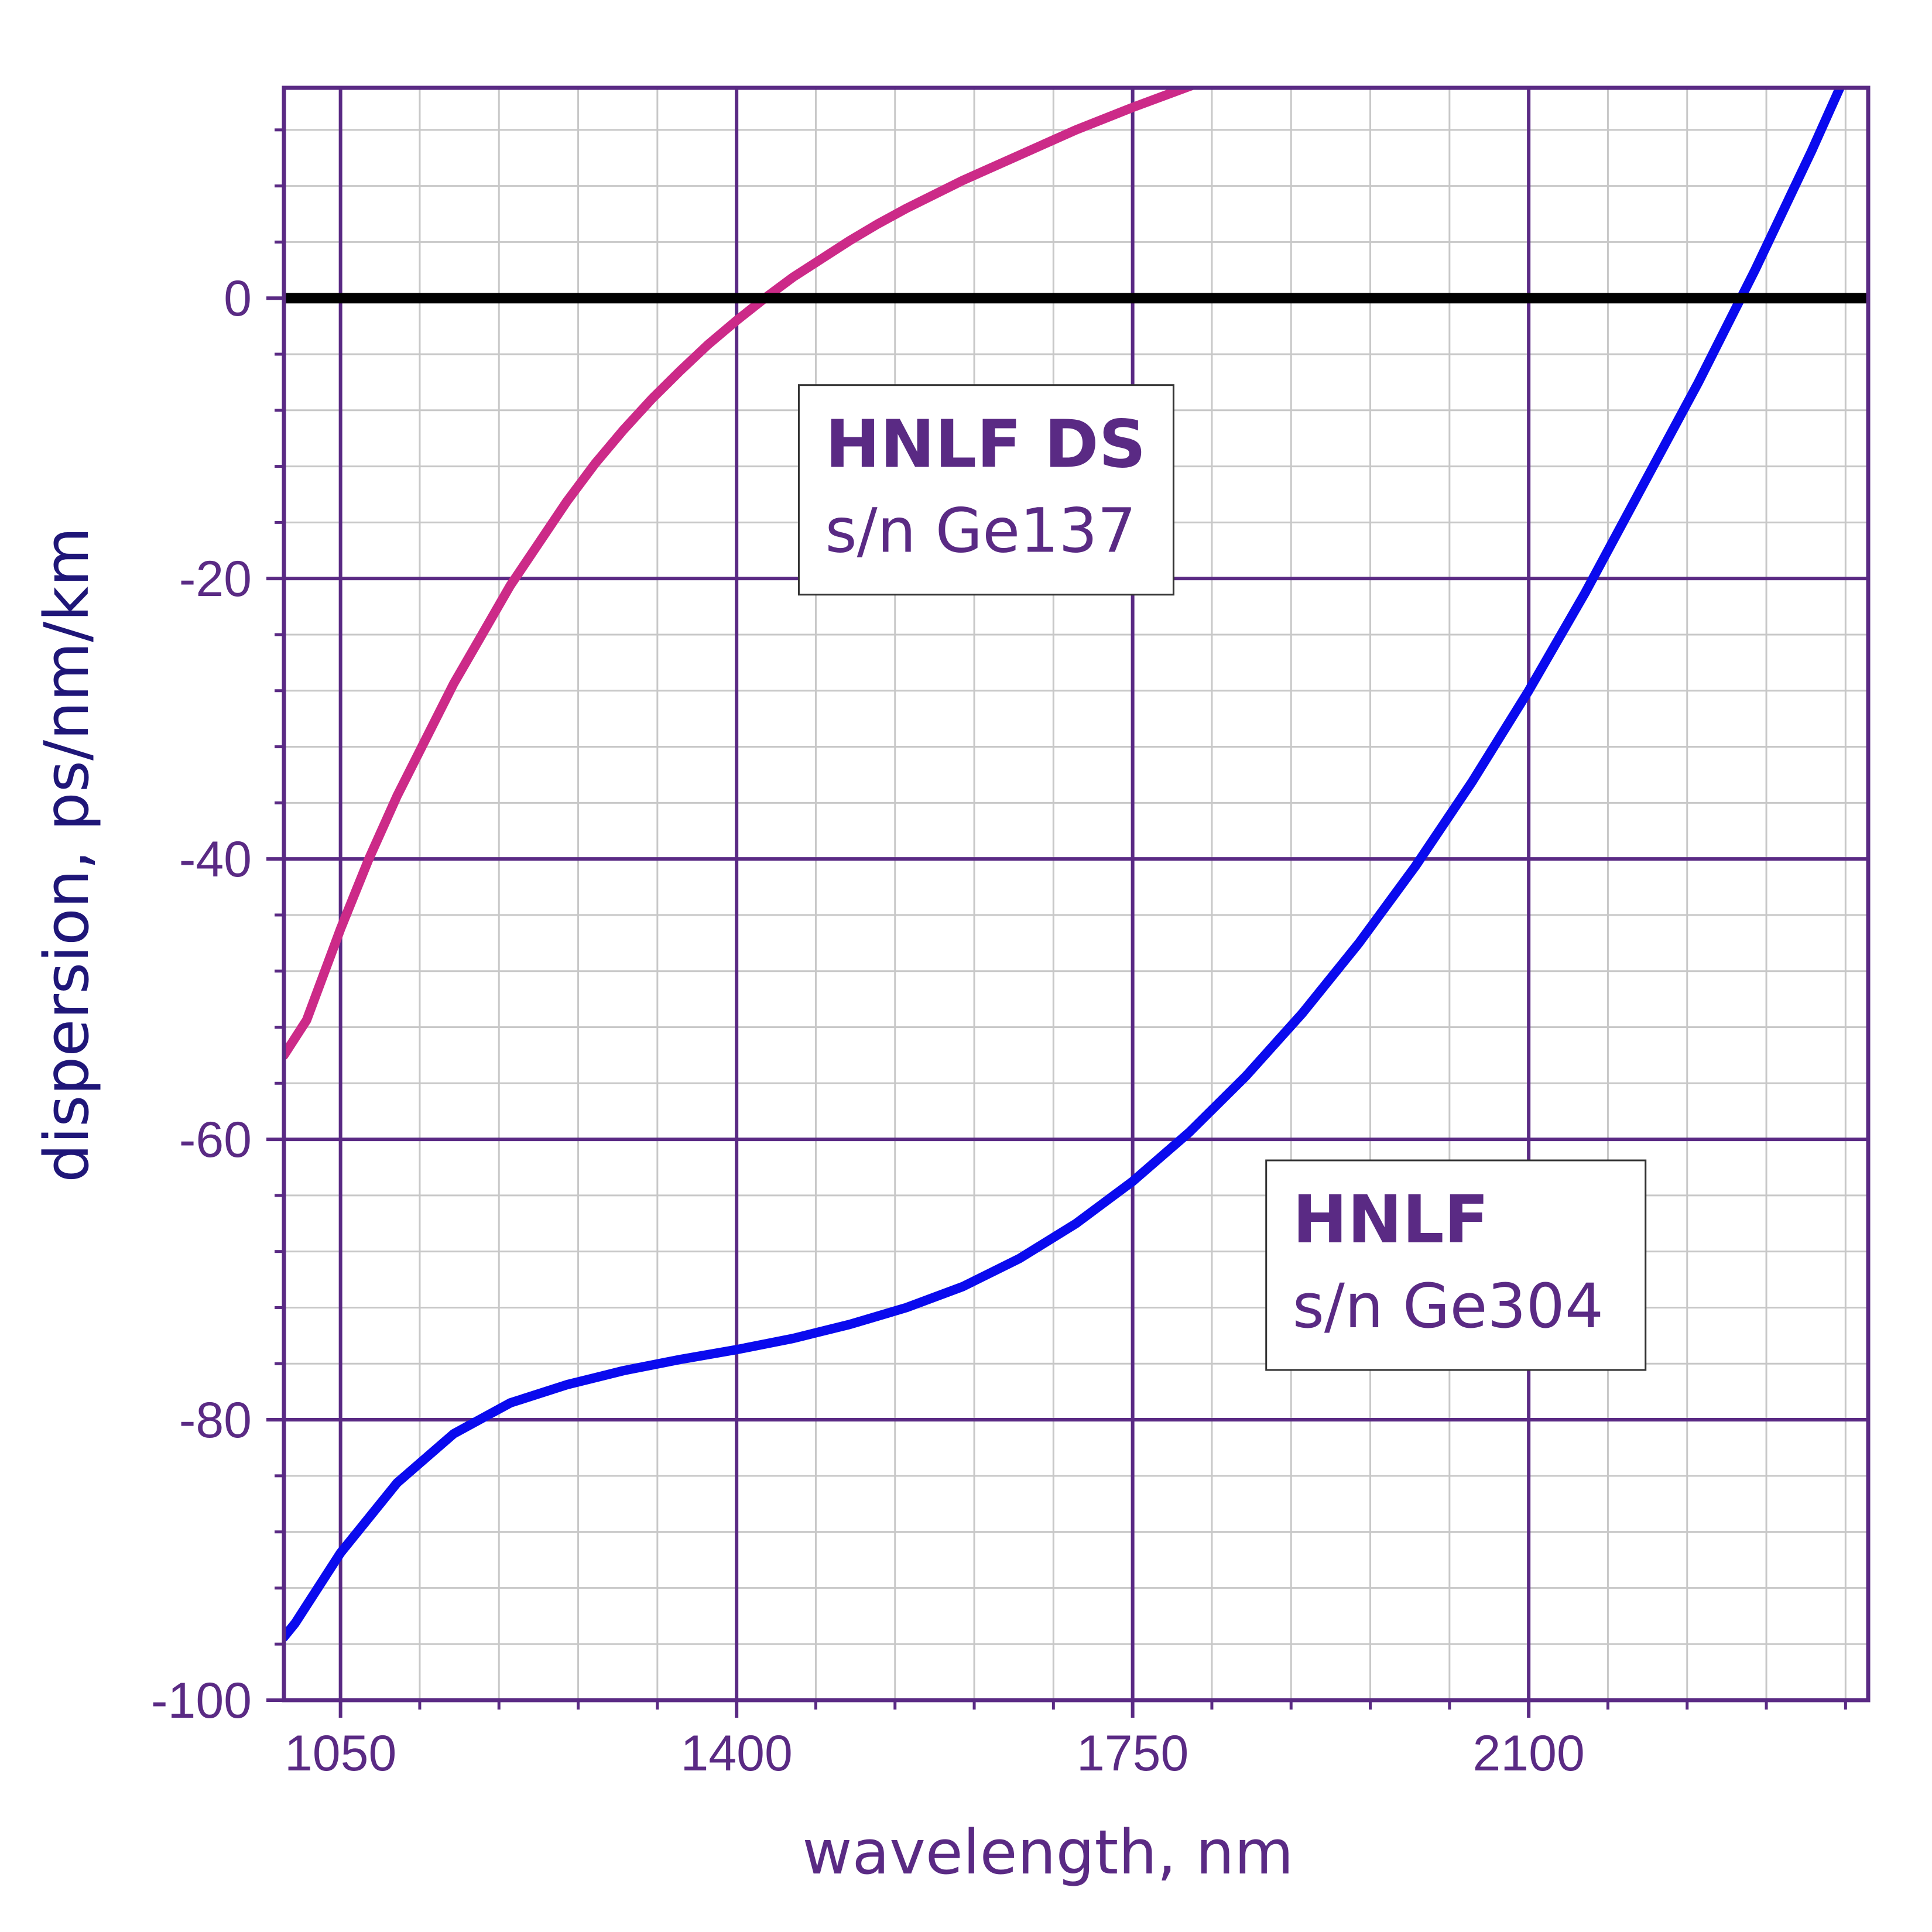 This screenshot has width=1932, height=1932. I want to click on y-tick-label: -40, so click(215, 859).